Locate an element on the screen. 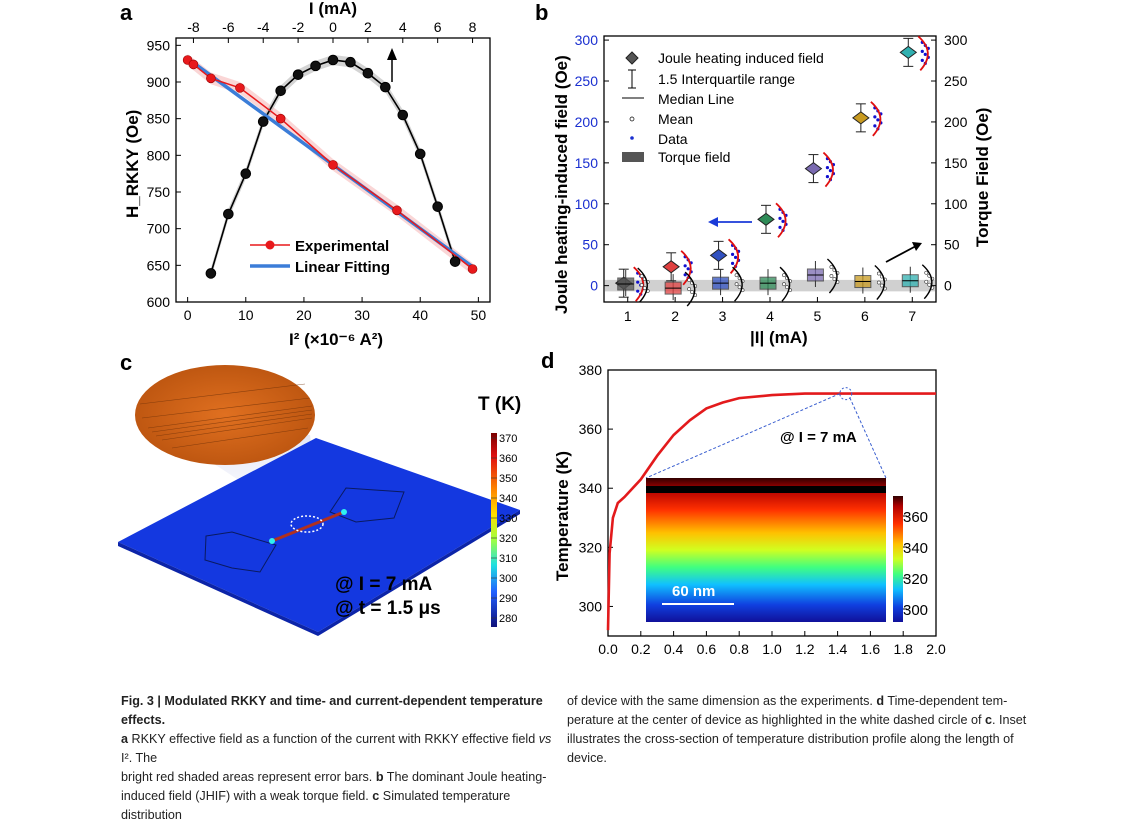 Image resolution: width=1126 pixels, height=825 pixels. x-tick-label: 10 is located at coordinates (246, 315).